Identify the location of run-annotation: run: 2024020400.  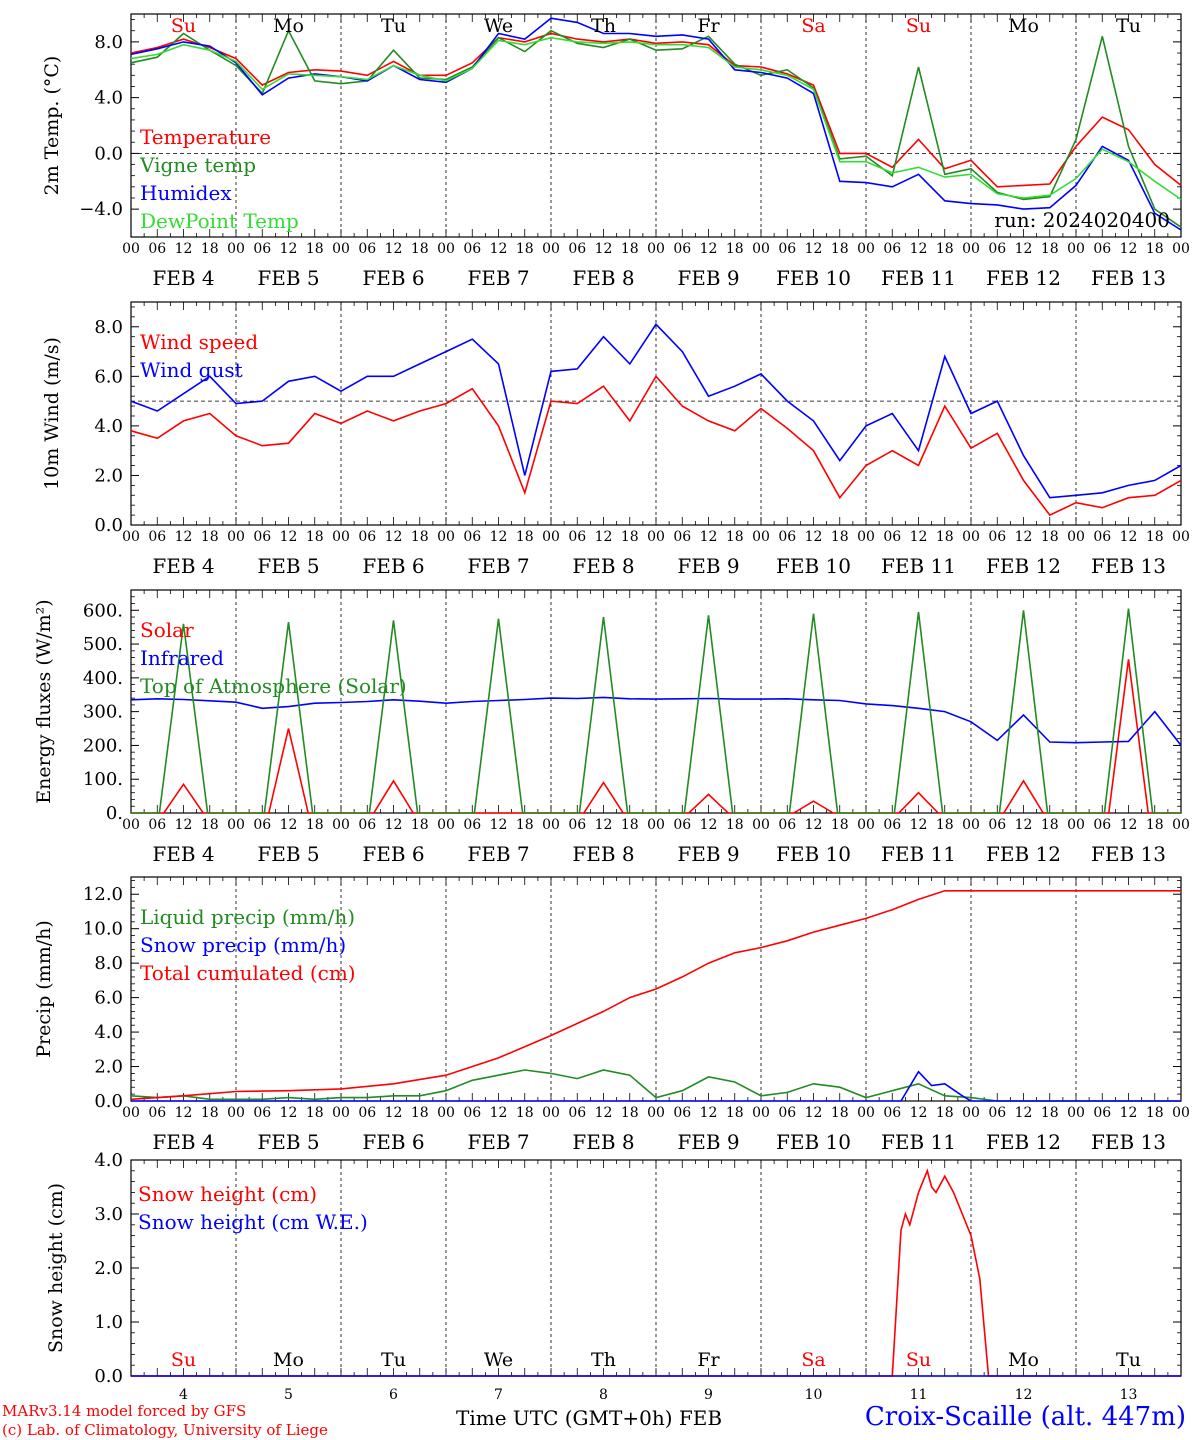
(1082, 220).